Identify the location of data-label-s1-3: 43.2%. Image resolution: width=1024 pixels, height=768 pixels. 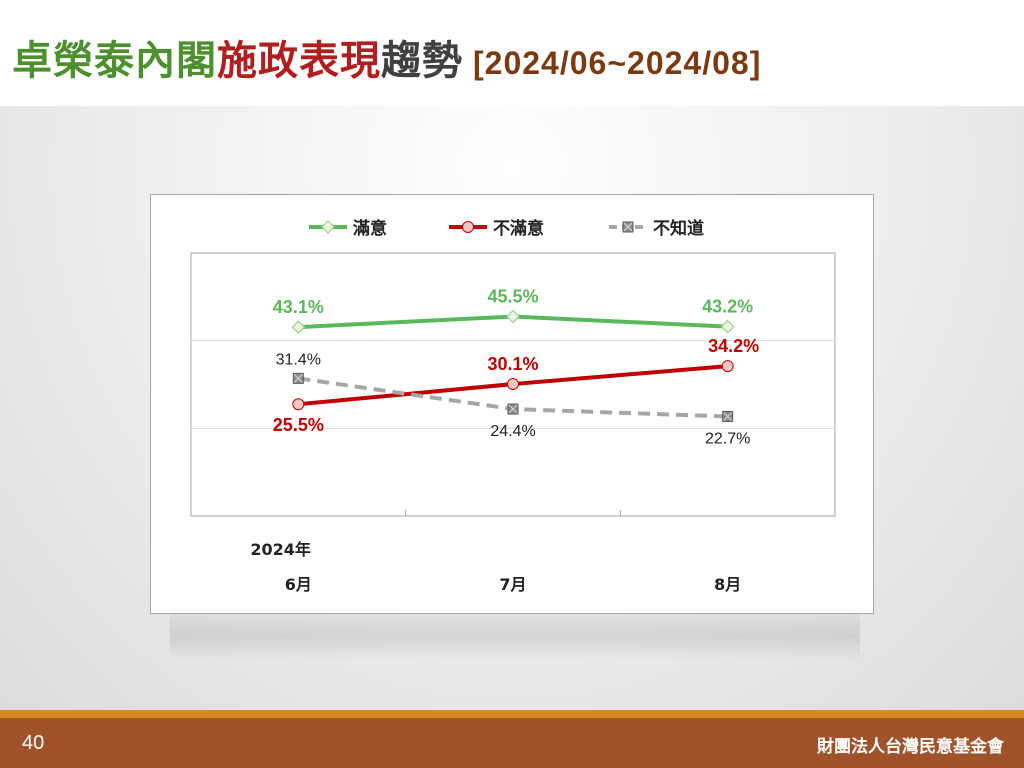
(727, 307).